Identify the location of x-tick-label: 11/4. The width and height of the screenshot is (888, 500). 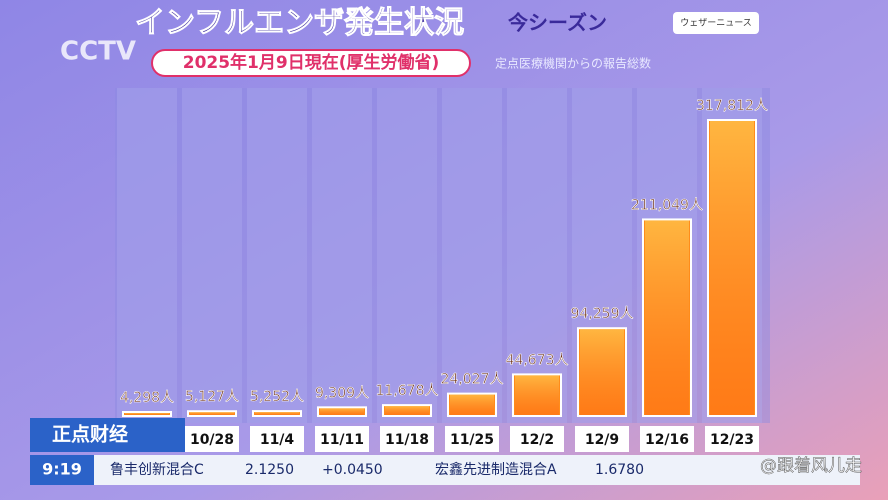
(277, 440).